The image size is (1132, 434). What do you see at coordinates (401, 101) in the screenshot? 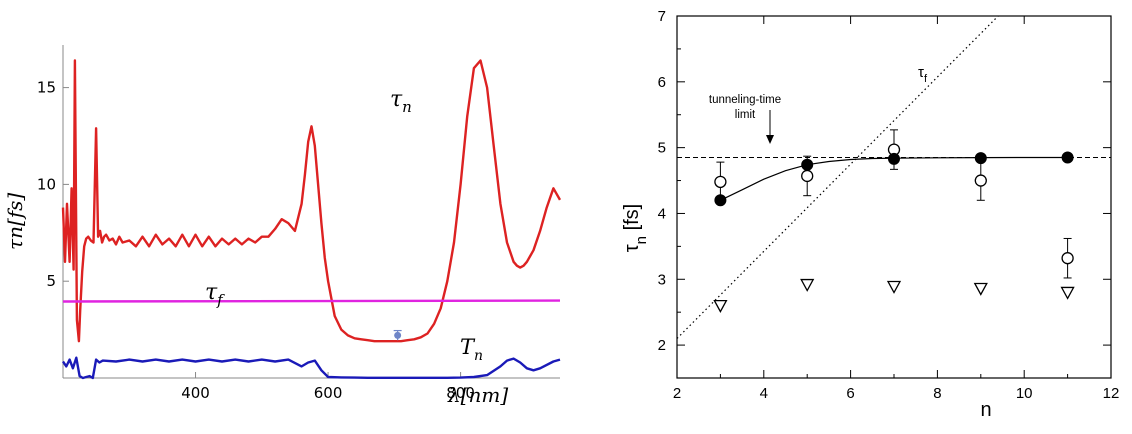
I see `tau-n-label: τn` at bounding box center [401, 101].